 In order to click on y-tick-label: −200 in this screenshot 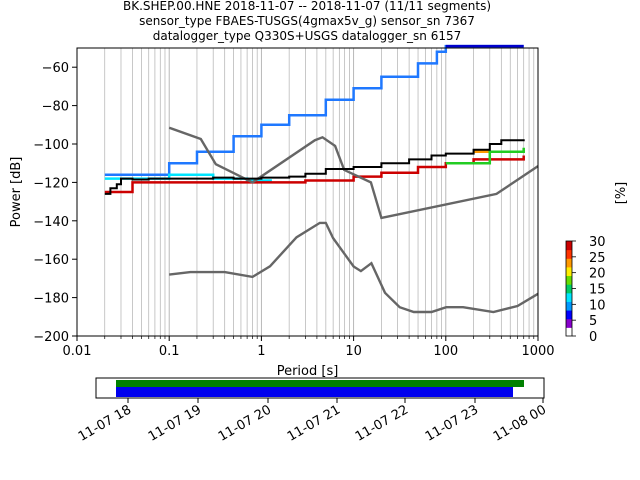, I will do `click(51, 337)`.